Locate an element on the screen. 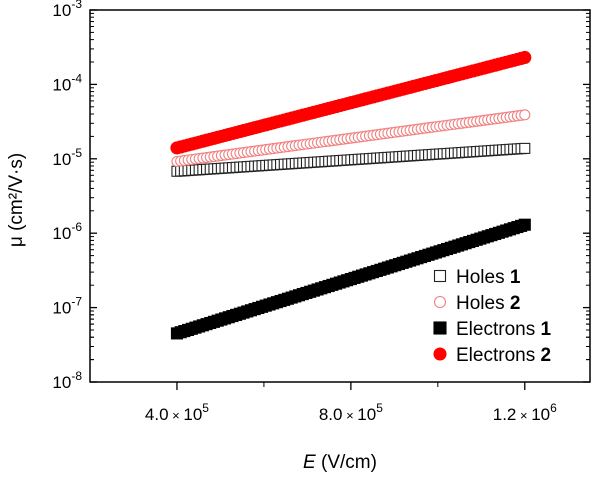 The width and height of the screenshot is (605, 477). legend-entry: Holes 2 is located at coordinates (476, 303).